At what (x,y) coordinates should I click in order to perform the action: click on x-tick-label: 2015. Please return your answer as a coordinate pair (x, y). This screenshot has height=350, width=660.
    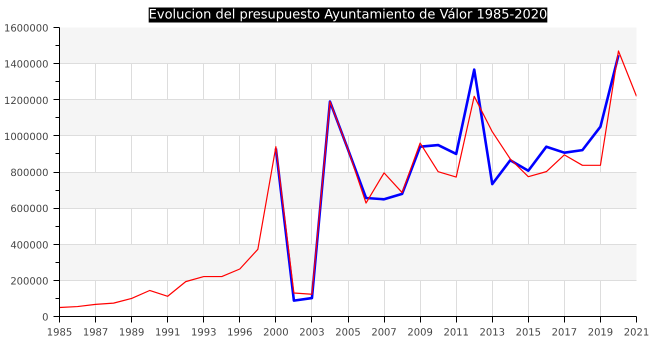
    Looking at the image, I should click on (529, 333).